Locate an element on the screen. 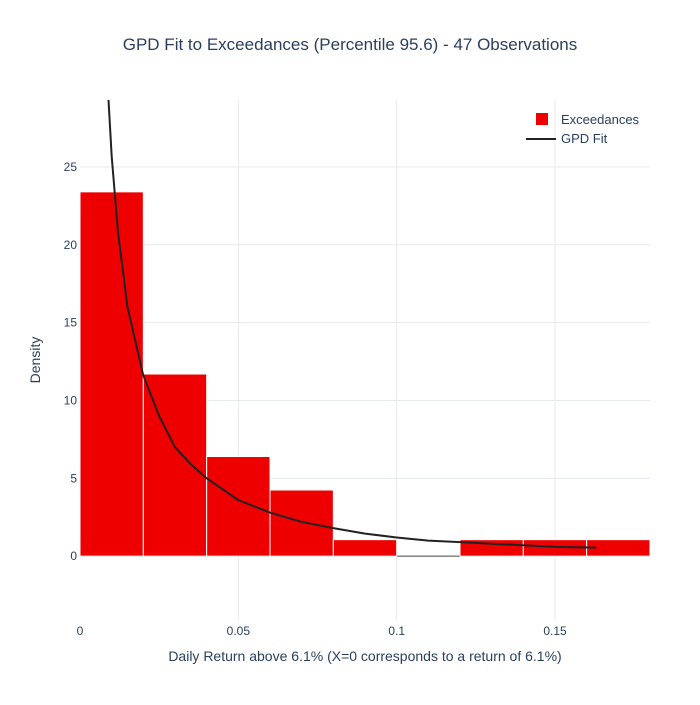 Image resolution: width=700 pixels, height=705 pixels. y-tick-label: 10 is located at coordinates (71, 400).